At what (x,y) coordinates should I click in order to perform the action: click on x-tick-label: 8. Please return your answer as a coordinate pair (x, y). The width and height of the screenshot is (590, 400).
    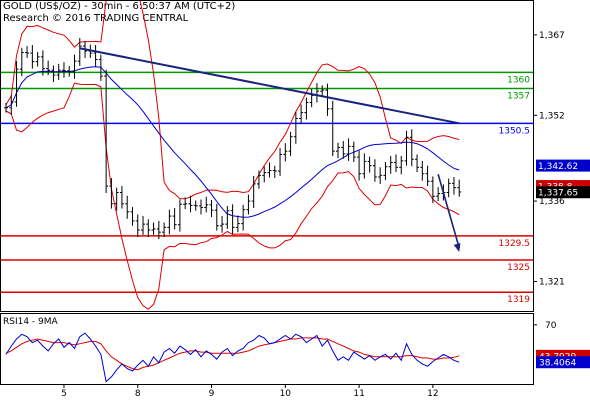
    Looking at the image, I should click on (138, 394).